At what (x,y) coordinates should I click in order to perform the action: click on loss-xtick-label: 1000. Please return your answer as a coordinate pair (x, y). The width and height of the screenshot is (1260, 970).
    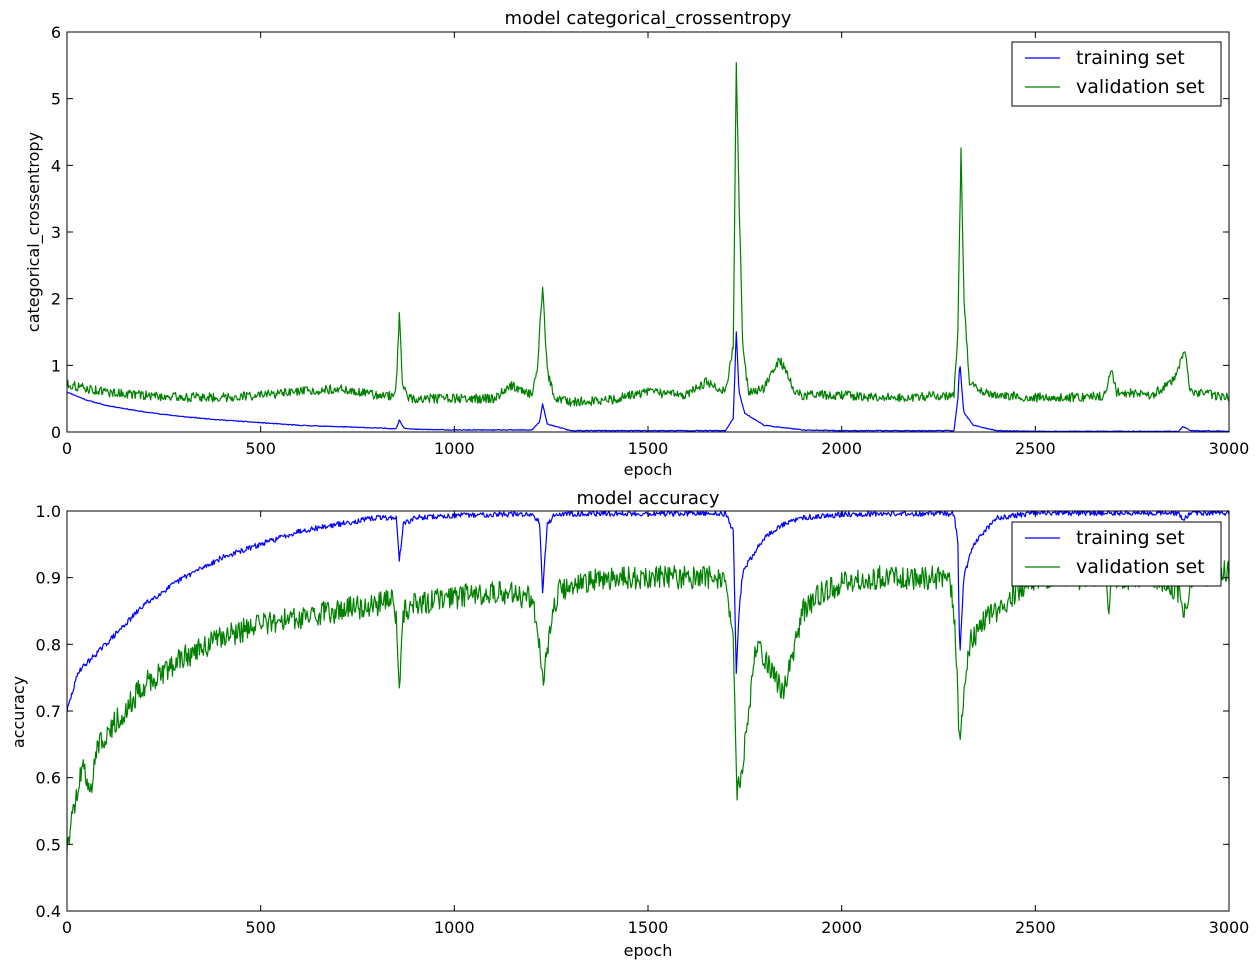
    Looking at the image, I should click on (454, 448).